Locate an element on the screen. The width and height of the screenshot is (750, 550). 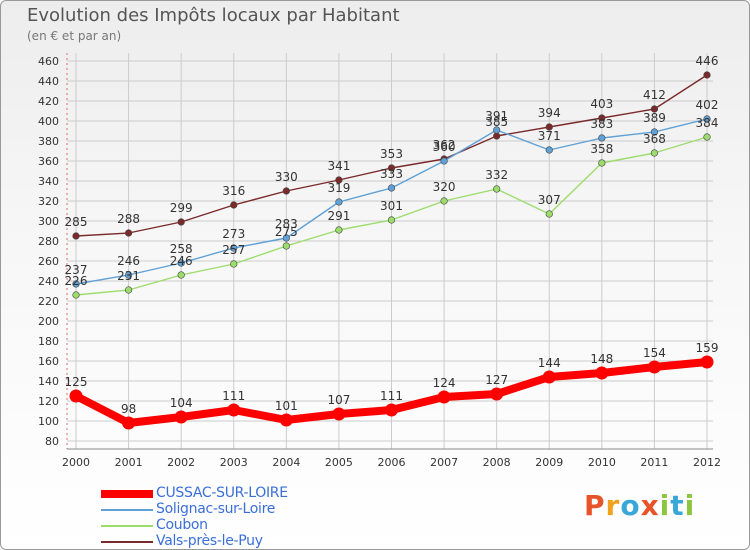
legend-swatch-solignac is located at coordinates (127, 510).